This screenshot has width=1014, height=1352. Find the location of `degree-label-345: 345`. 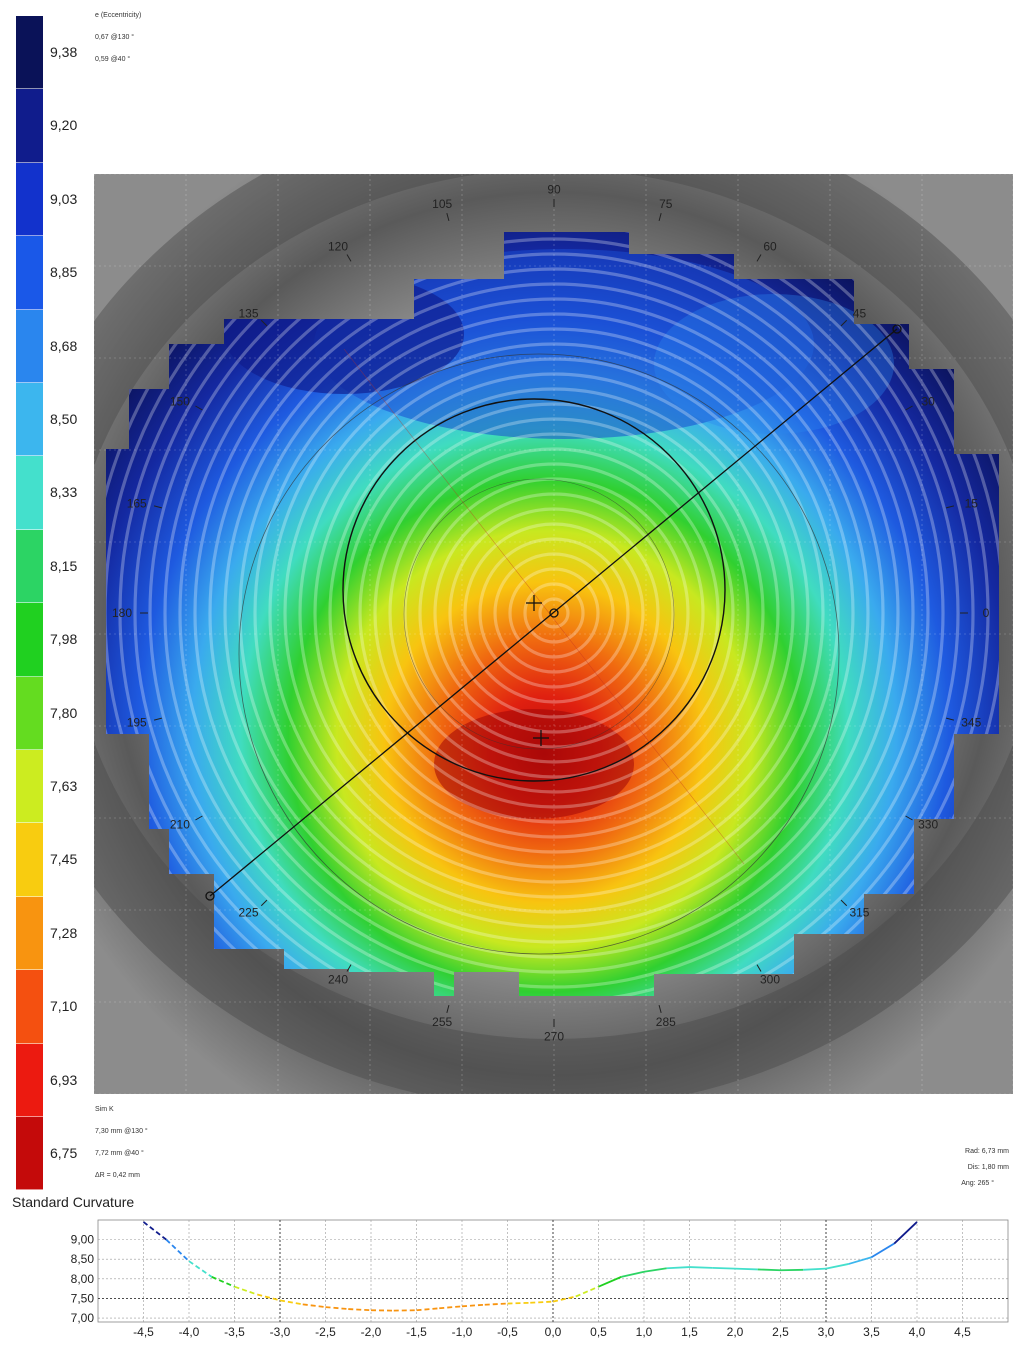

degree-label-345: 345 is located at coordinates (971, 723).